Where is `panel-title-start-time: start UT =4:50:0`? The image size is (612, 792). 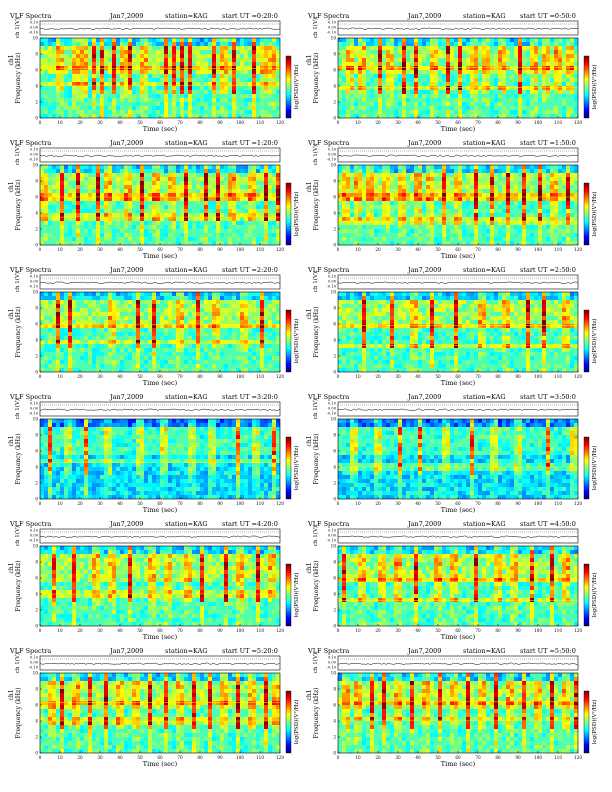 panel-title-start-time: start UT =4:50:0 is located at coordinates (548, 524).